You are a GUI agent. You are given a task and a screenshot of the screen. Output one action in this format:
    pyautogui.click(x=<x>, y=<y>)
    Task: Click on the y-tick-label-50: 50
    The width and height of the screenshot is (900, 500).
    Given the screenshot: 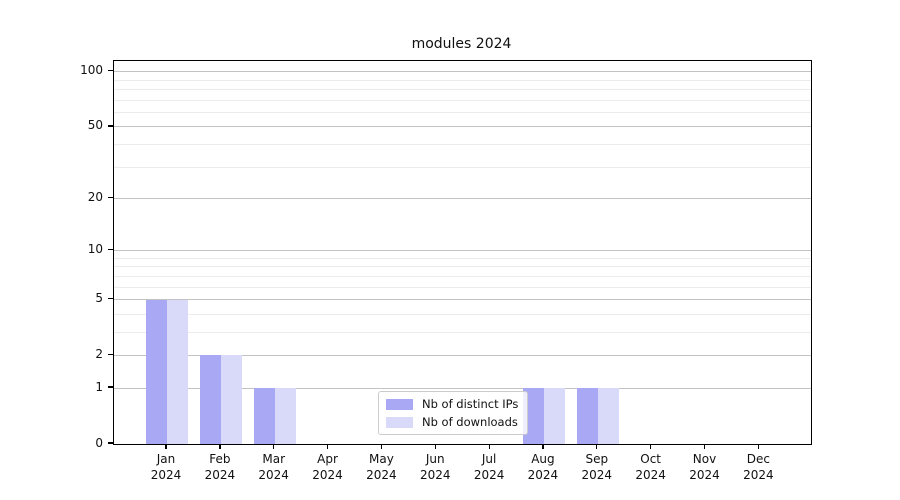 What is the action you would take?
    pyautogui.click(x=95, y=125)
    